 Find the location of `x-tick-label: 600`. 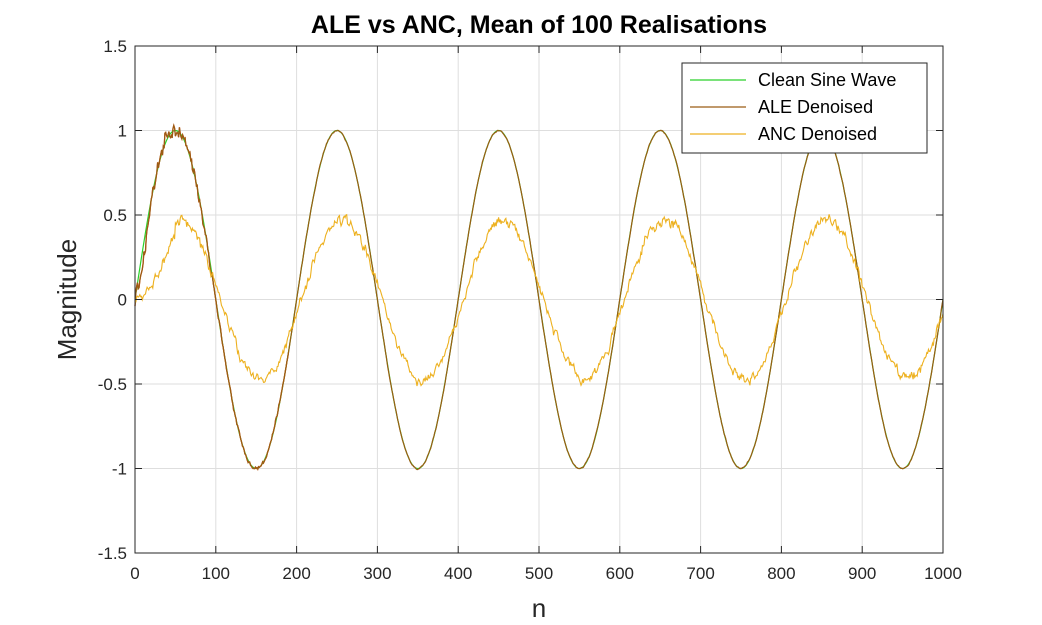

x-tick-label: 600 is located at coordinates (620, 573).